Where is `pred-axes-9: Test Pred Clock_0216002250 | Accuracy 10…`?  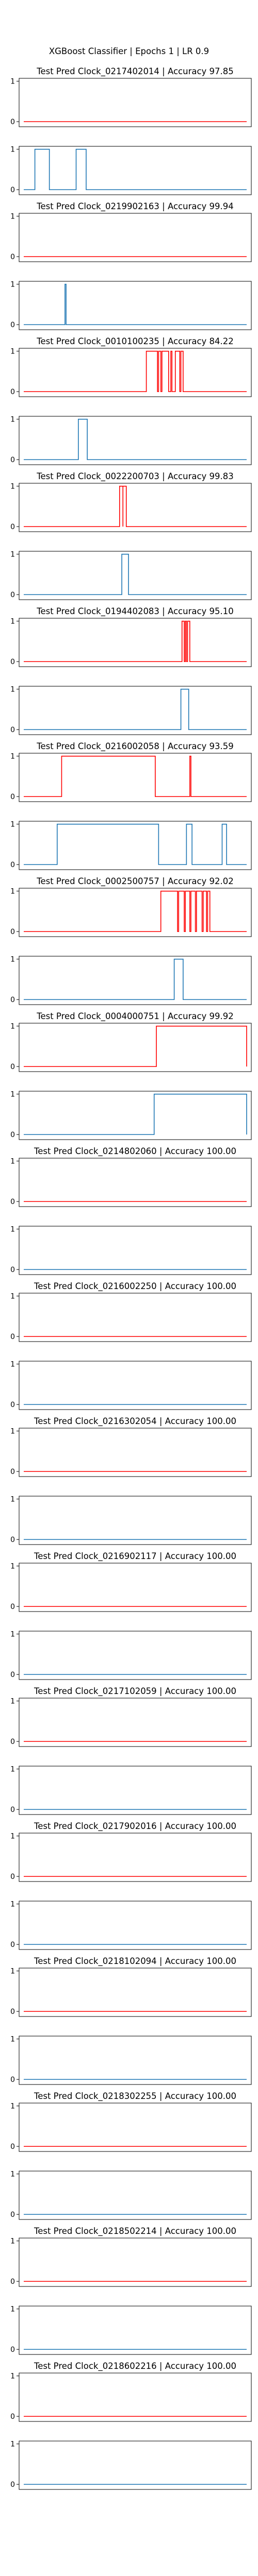
pred-axes-9: Test Pred Clock_0216002250 | Accuracy 10… is located at coordinates (131, 1311).